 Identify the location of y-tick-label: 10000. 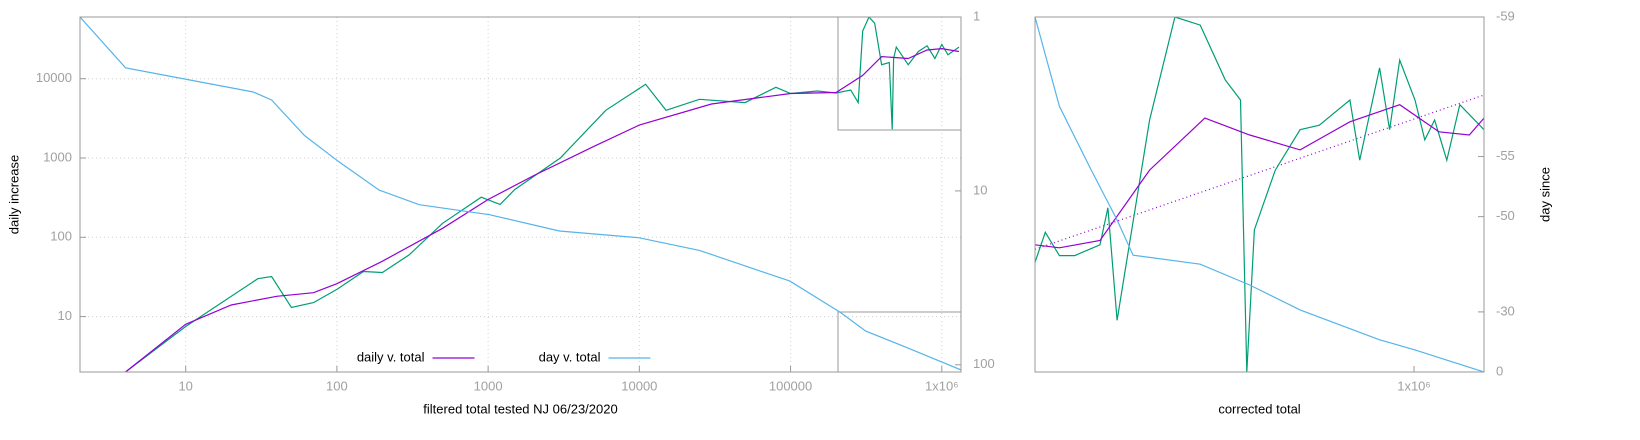
(54, 77).